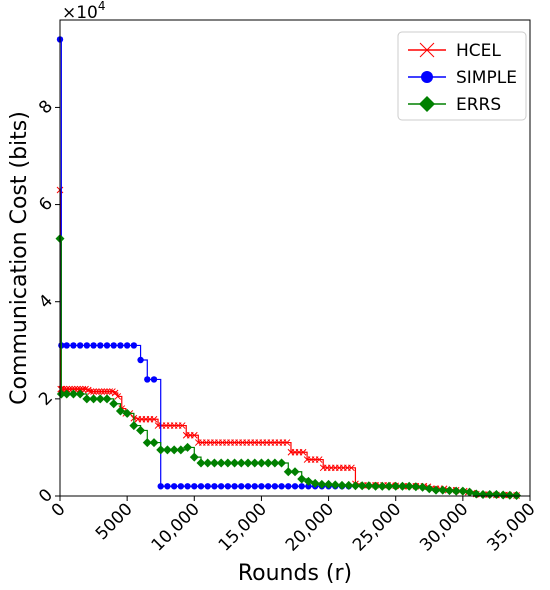 The width and height of the screenshot is (550, 590). I want to click on y-axis-title: Communication Cost (bits), so click(19, 258).